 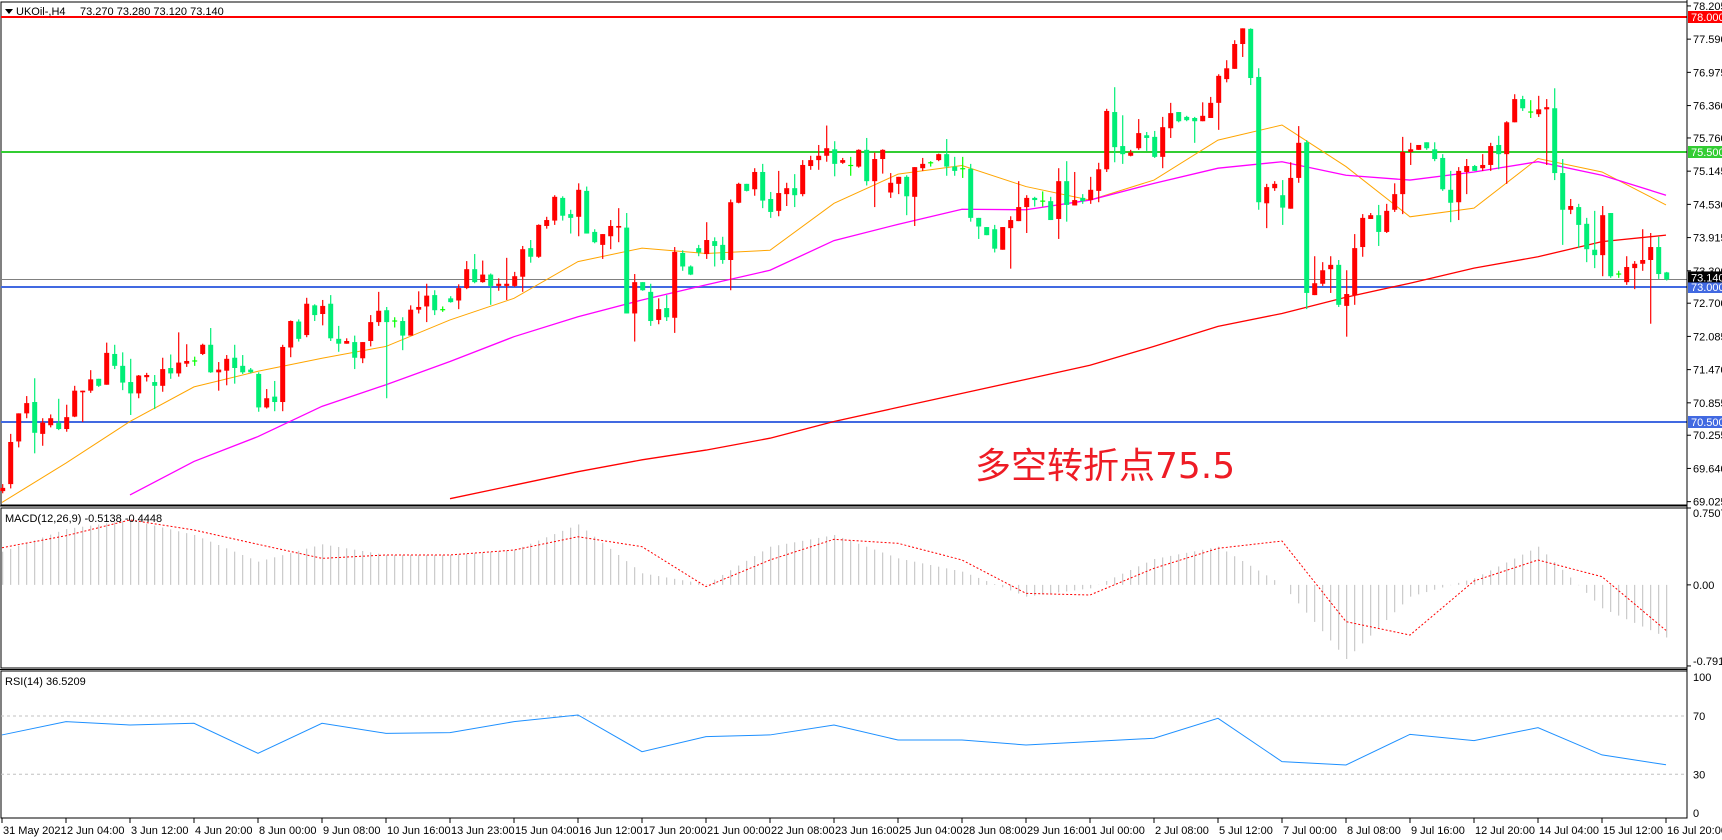 What do you see at coordinates (1707, 337) in the screenshot?
I see `price-tick-label: 72.085` at bounding box center [1707, 337].